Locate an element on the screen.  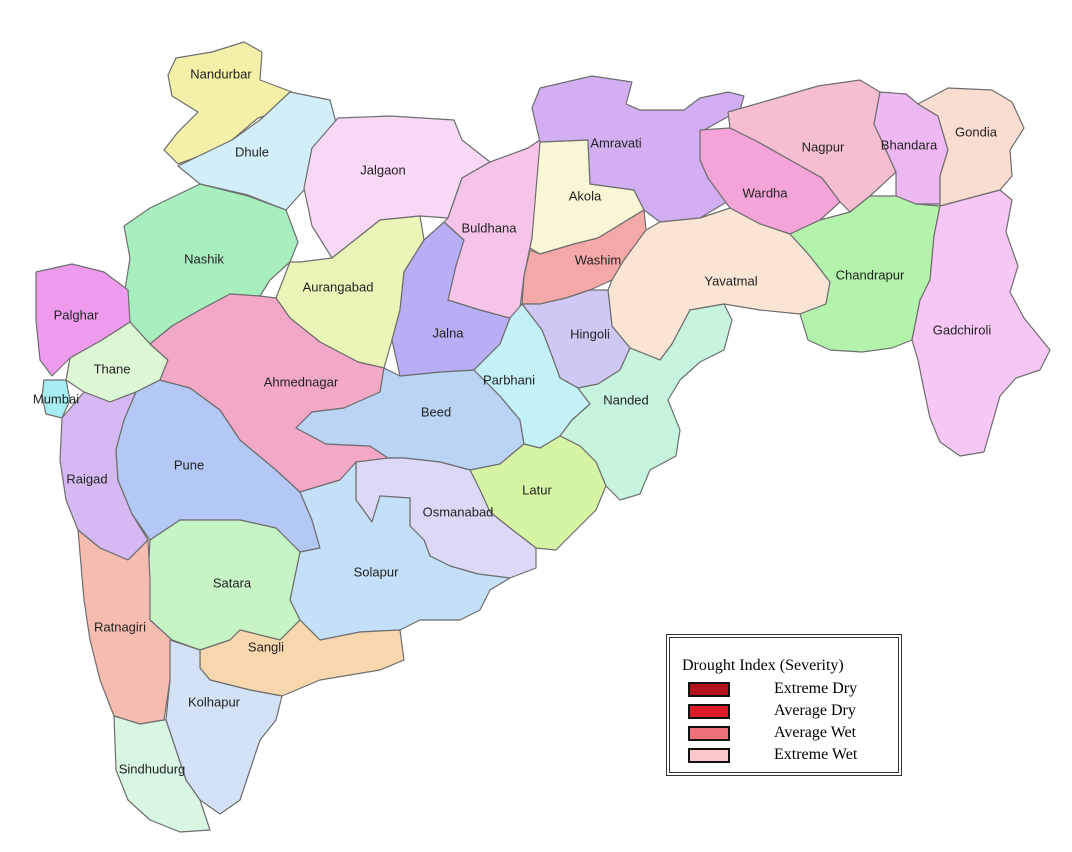
district-gadchiroli is located at coordinates (981, 323).